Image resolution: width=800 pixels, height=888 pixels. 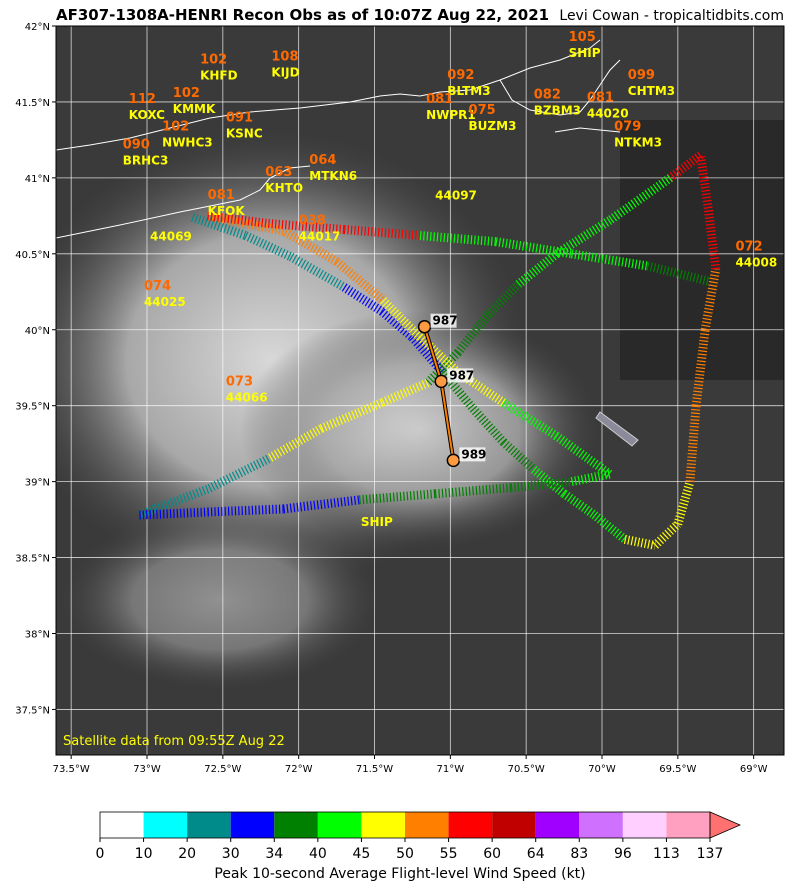 What do you see at coordinates (651, 91) in the screenshot?
I see `station-id: CHTM3` at bounding box center [651, 91].